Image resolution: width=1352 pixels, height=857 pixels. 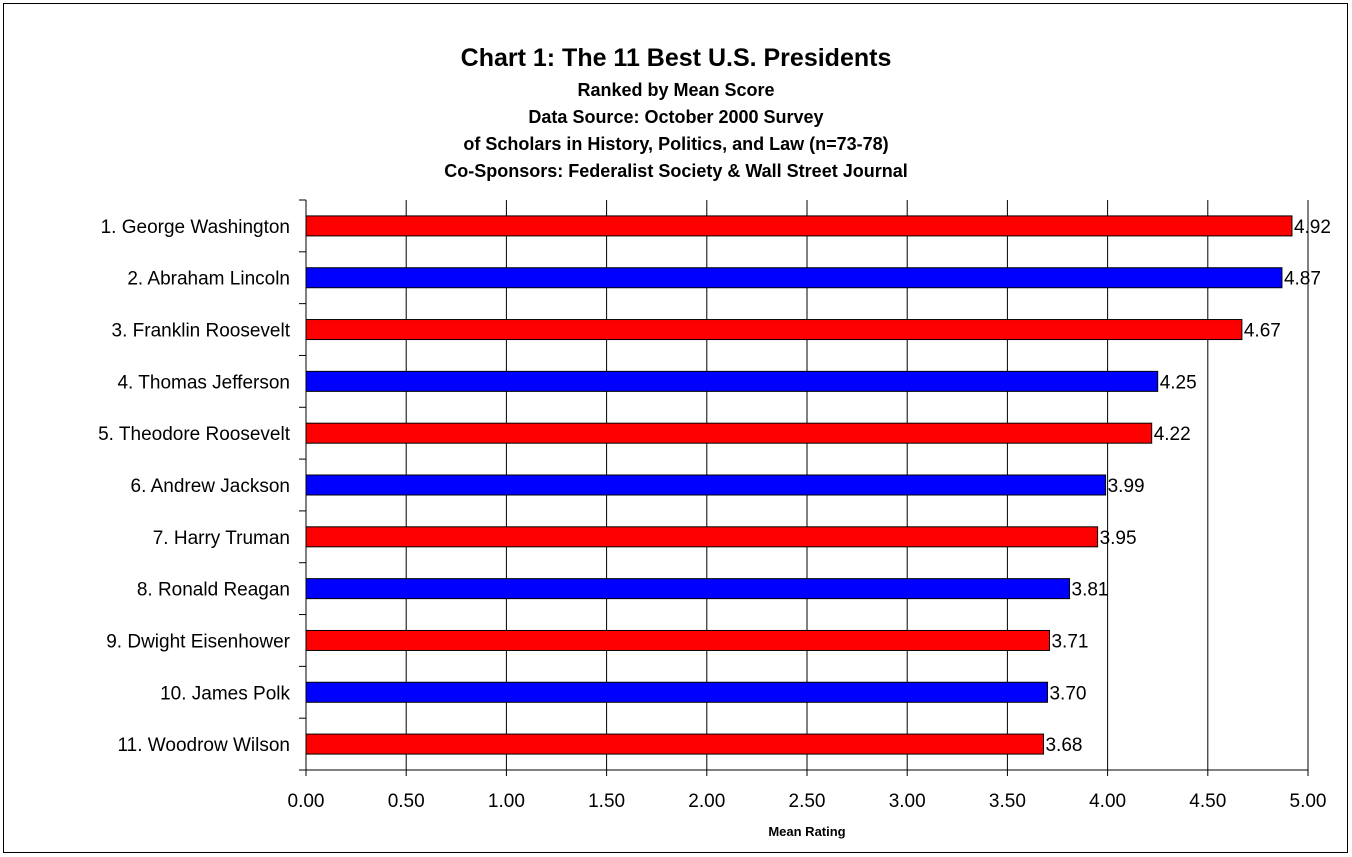 What do you see at coordinates (198, 641) in the screenshot?
I see `category-label: 9. Dwight Eisenhower` at bounding box center [198, 641].